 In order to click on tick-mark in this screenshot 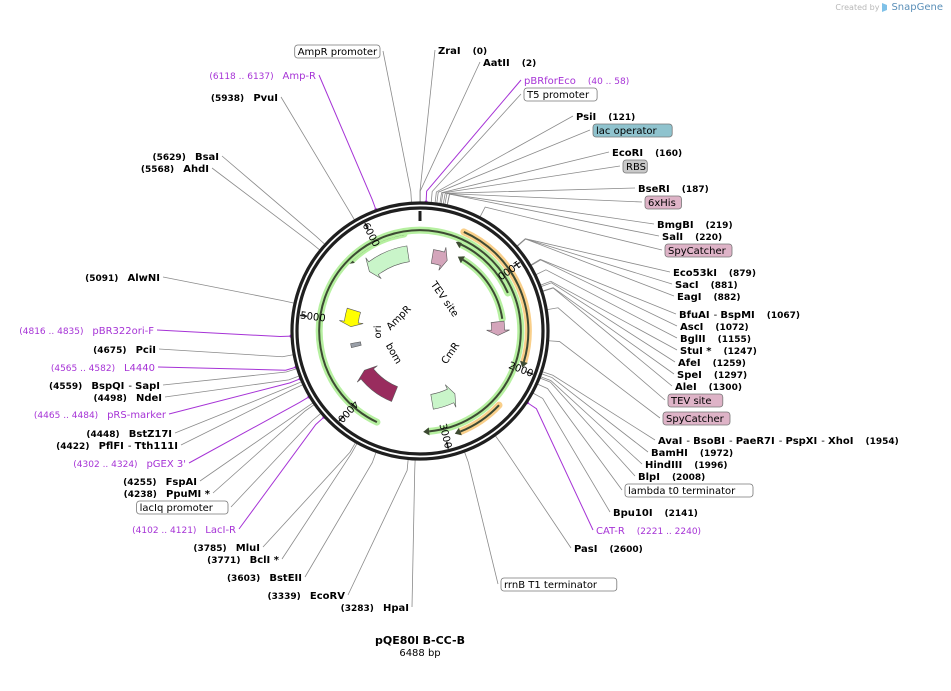, I will do `click(366, 226)`.